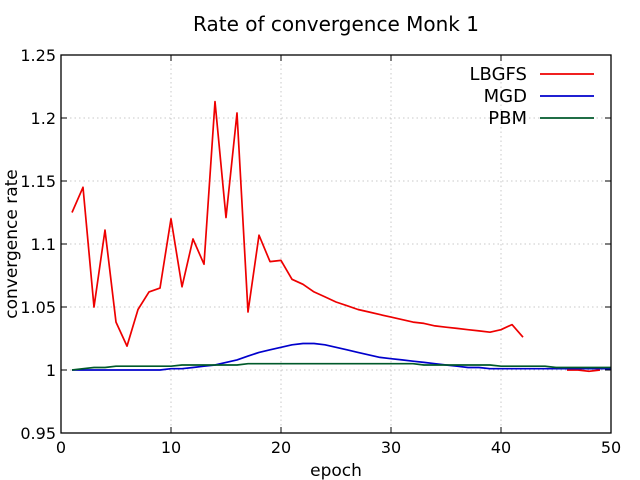 Image resolution: width=640 pixels, height=480 pixels. Describe the element at coordinates (12, 244) in the screenshot. I see `y-axis-label: convergence rate` at that location.